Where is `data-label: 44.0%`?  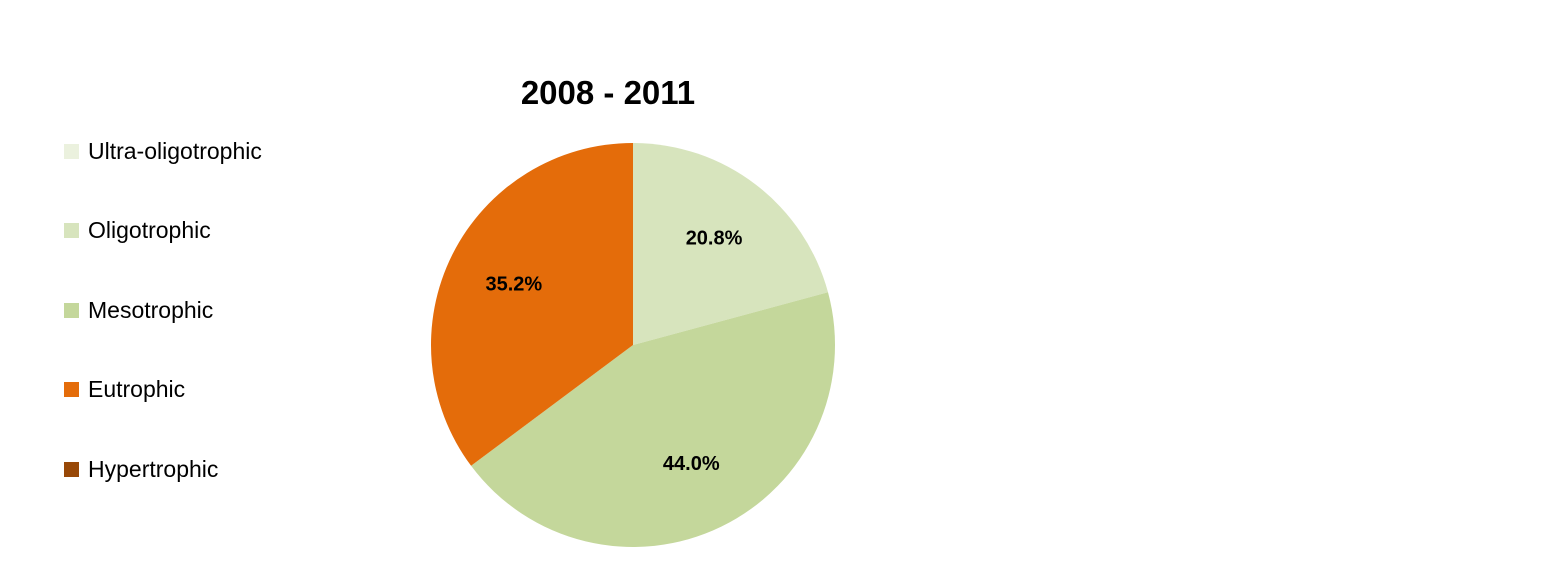
data-label: 44.0% is located at coordinates (691, 464).